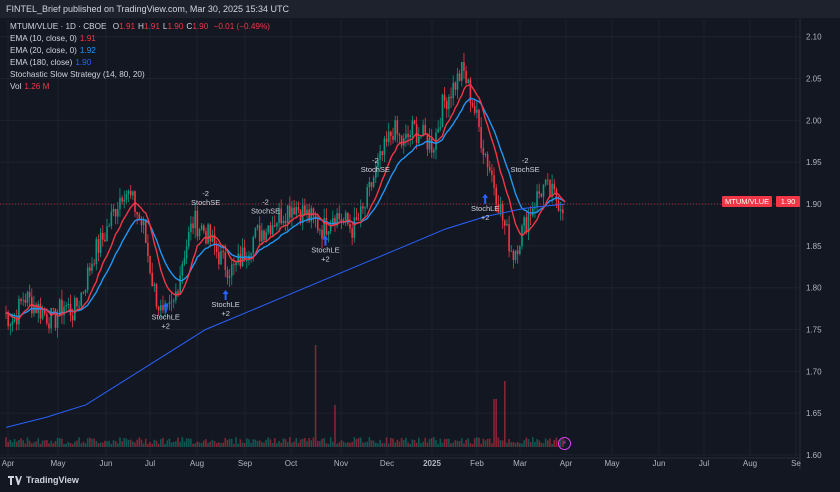 Image resolution: width=840 pixels, height=492 pixels. Describe the element at coordinates (200, 26) in the screenshot. I see `ohlc-value-c: 1.90` at that location.